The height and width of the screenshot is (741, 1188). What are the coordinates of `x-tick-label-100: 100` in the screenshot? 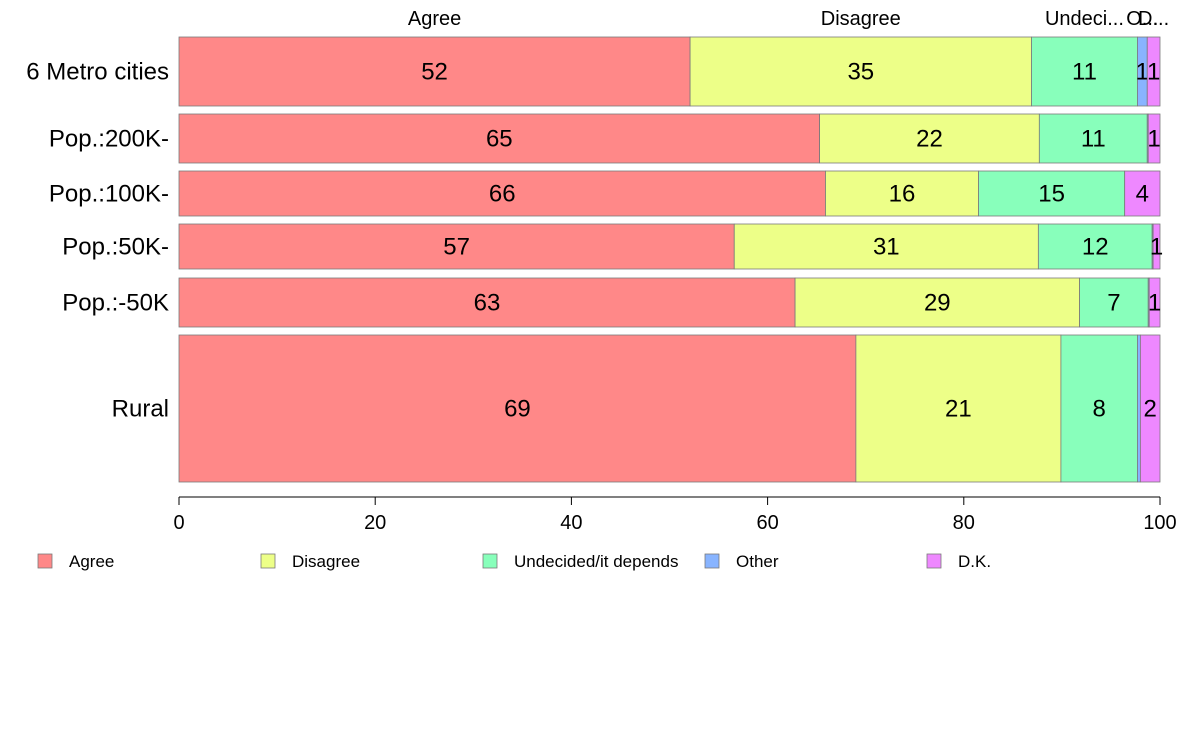 It's located at (1159, 523).